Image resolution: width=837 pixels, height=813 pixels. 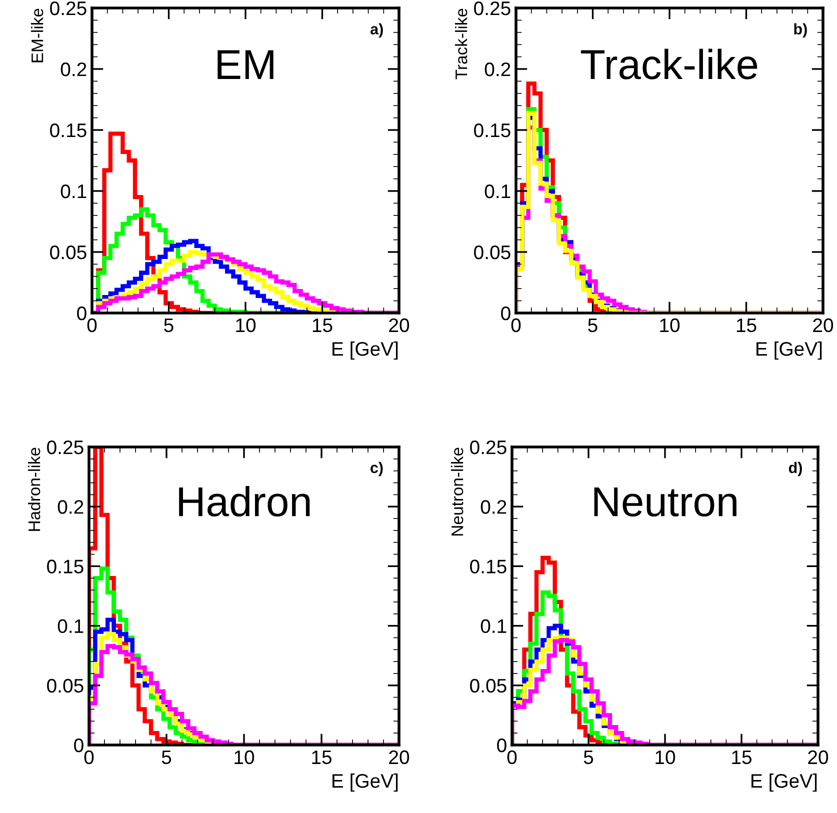 What do you see at coordinates (246, 64) in the screenshot?
I see `text: EM` at bounding box center [246, 64].